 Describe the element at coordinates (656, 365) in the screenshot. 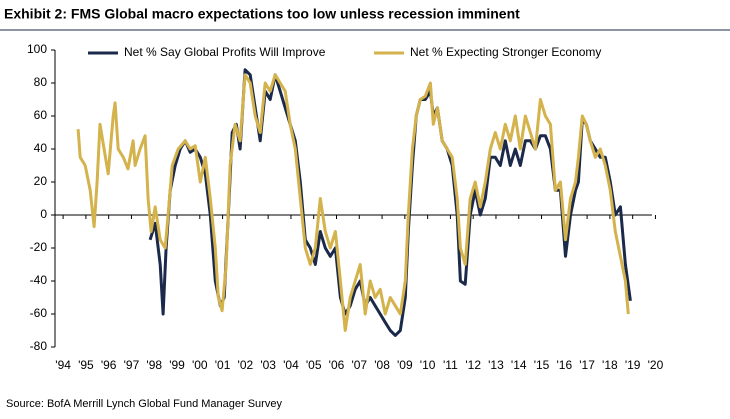

I see `x-tick-label: '20` at that location.